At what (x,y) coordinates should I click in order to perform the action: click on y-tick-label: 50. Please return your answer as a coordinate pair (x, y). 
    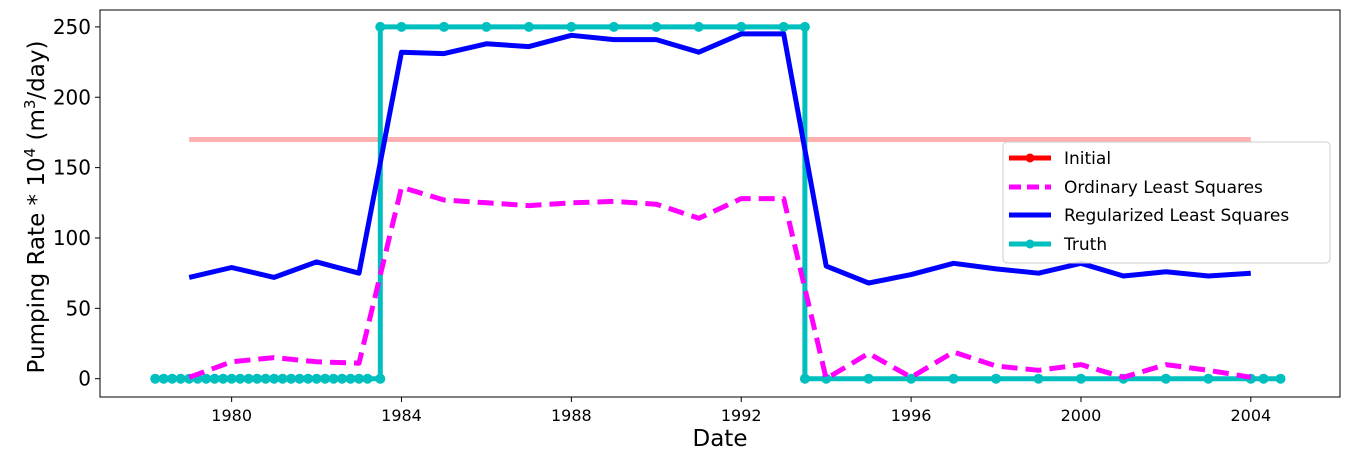
    Looking at the image, I should click on (78, 308).